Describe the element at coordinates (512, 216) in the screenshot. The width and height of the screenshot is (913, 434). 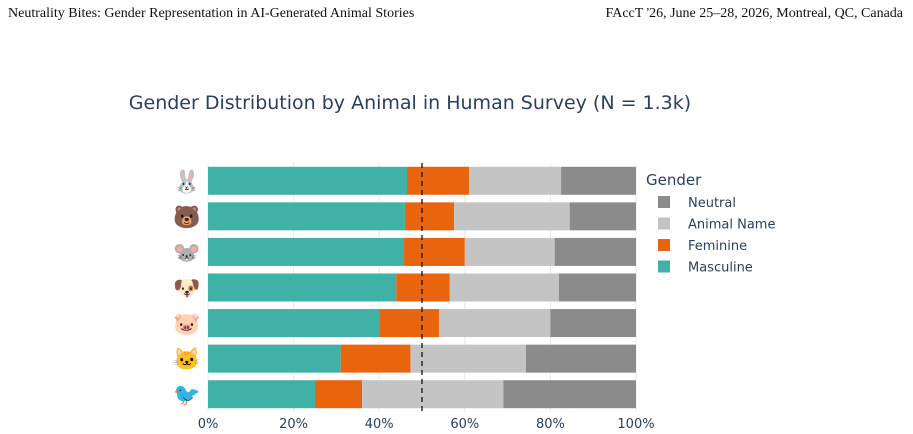
I see `bar-animal-name-bear` at that location.